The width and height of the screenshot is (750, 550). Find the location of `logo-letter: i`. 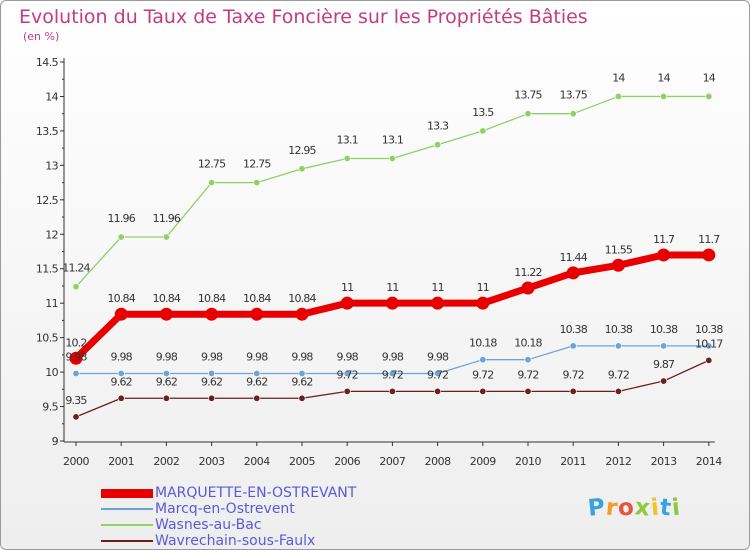

logo-letter: i is located at coordinates (676, 508).